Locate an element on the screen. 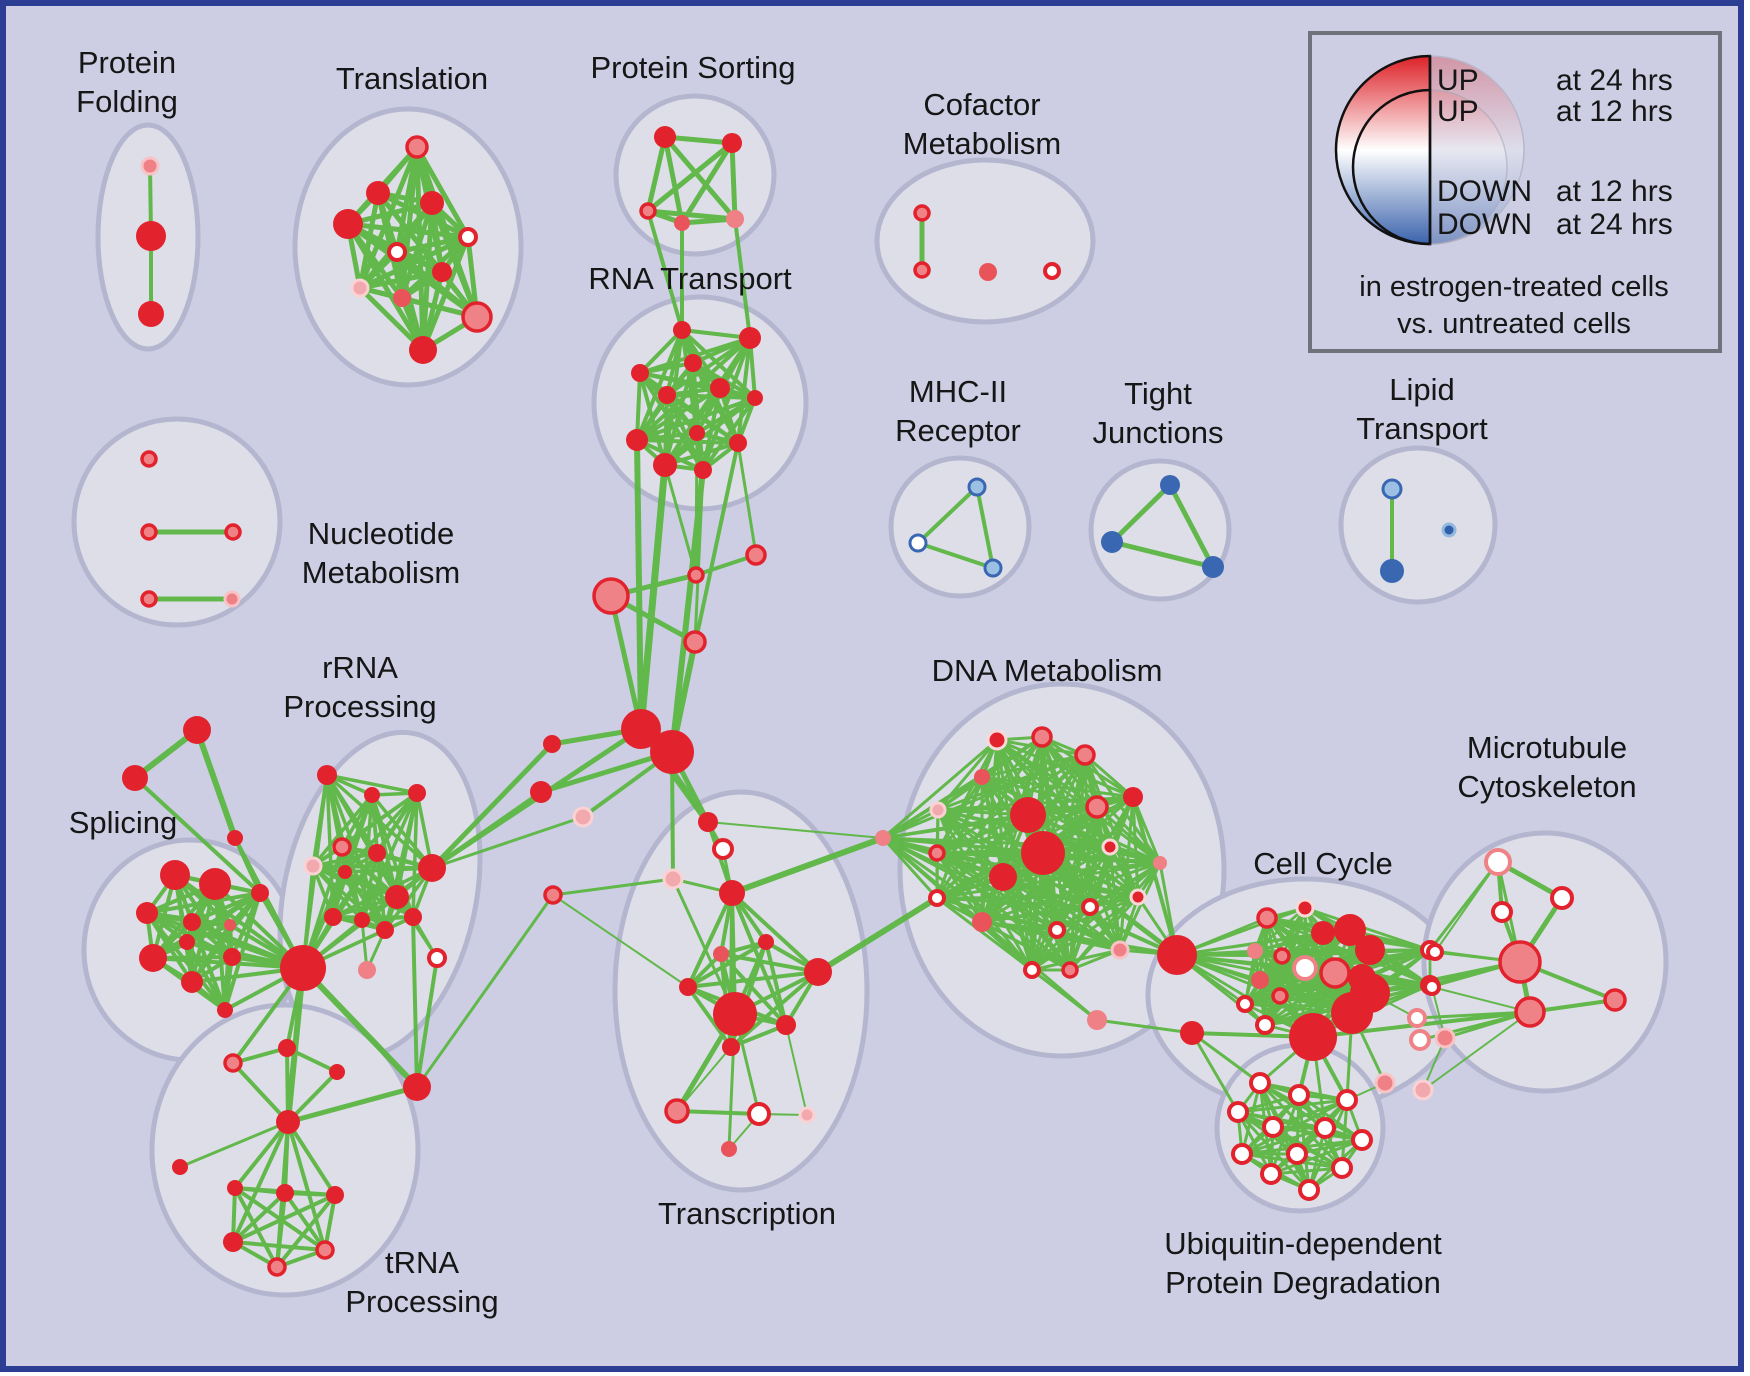  node-lp3 is located at coordinates (1449, 530).